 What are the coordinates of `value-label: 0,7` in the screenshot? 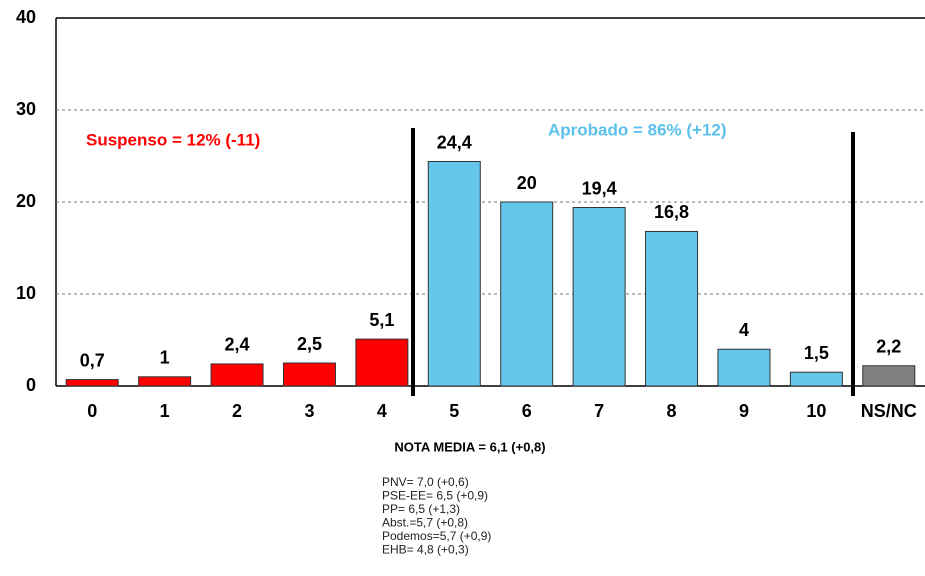 It's located at (92, 360).